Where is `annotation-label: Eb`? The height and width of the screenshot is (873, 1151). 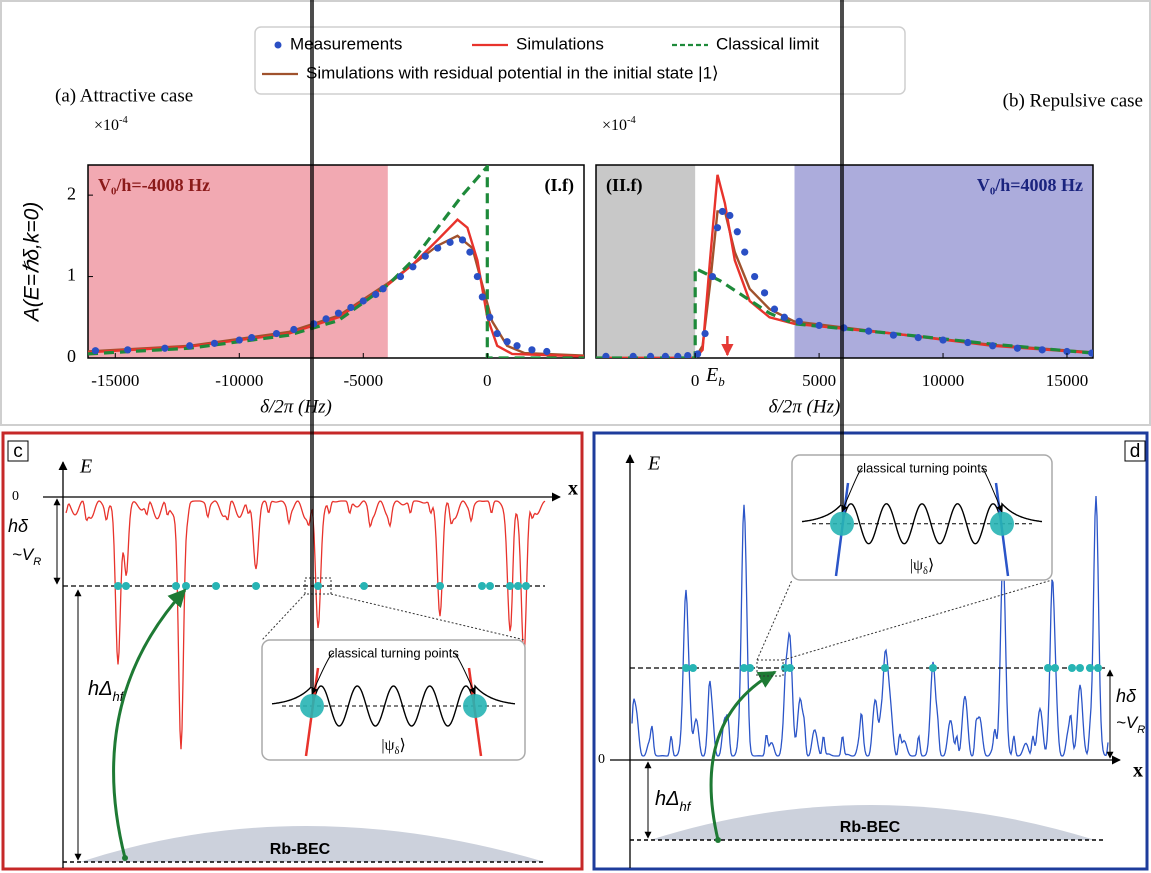
annotation-label: Eb is located at coordinates (715, 377).